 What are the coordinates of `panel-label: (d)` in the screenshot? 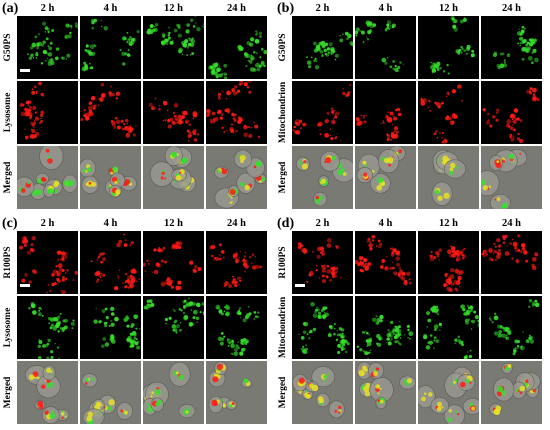 It's located at (286, 223).